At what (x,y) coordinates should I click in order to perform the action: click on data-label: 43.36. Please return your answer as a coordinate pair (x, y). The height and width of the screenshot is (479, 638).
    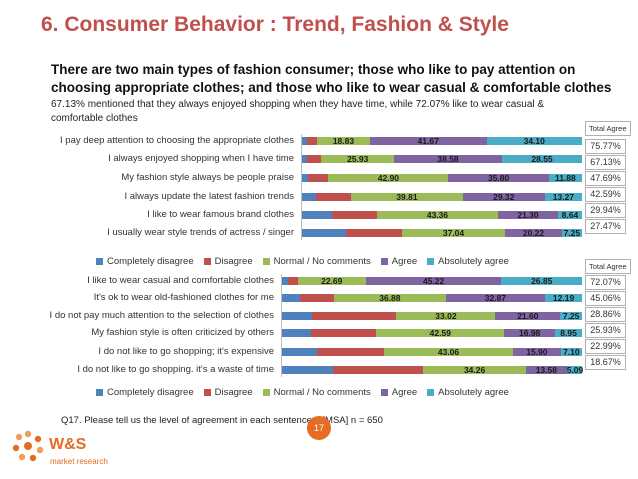
    Looking at the image, I should click on (437, 215).